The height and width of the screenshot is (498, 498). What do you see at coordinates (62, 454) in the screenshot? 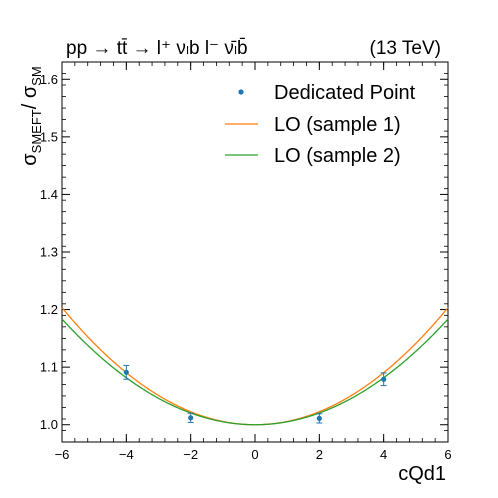
I see `x-tick-label: −6` at bounding box center [62, 454].